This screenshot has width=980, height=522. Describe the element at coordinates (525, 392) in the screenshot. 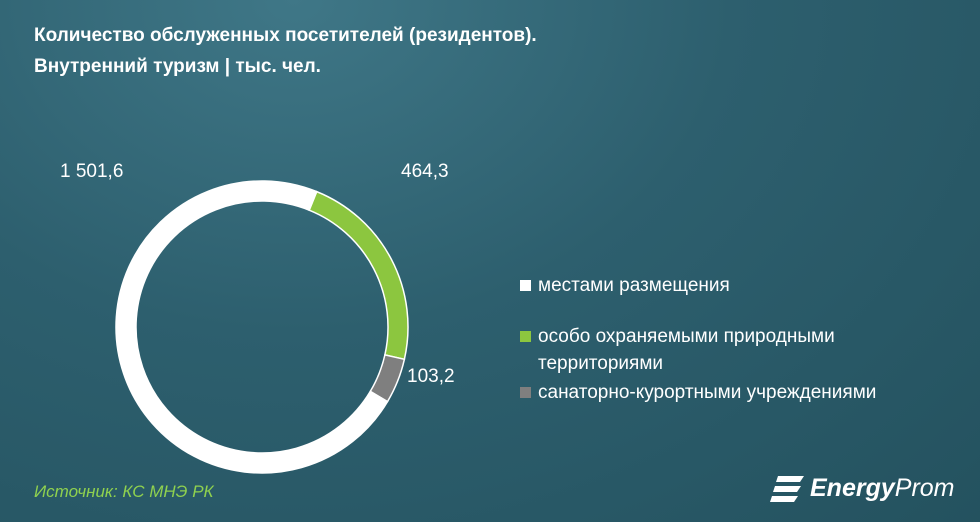

I see `legend-swatch-gray` at that location.